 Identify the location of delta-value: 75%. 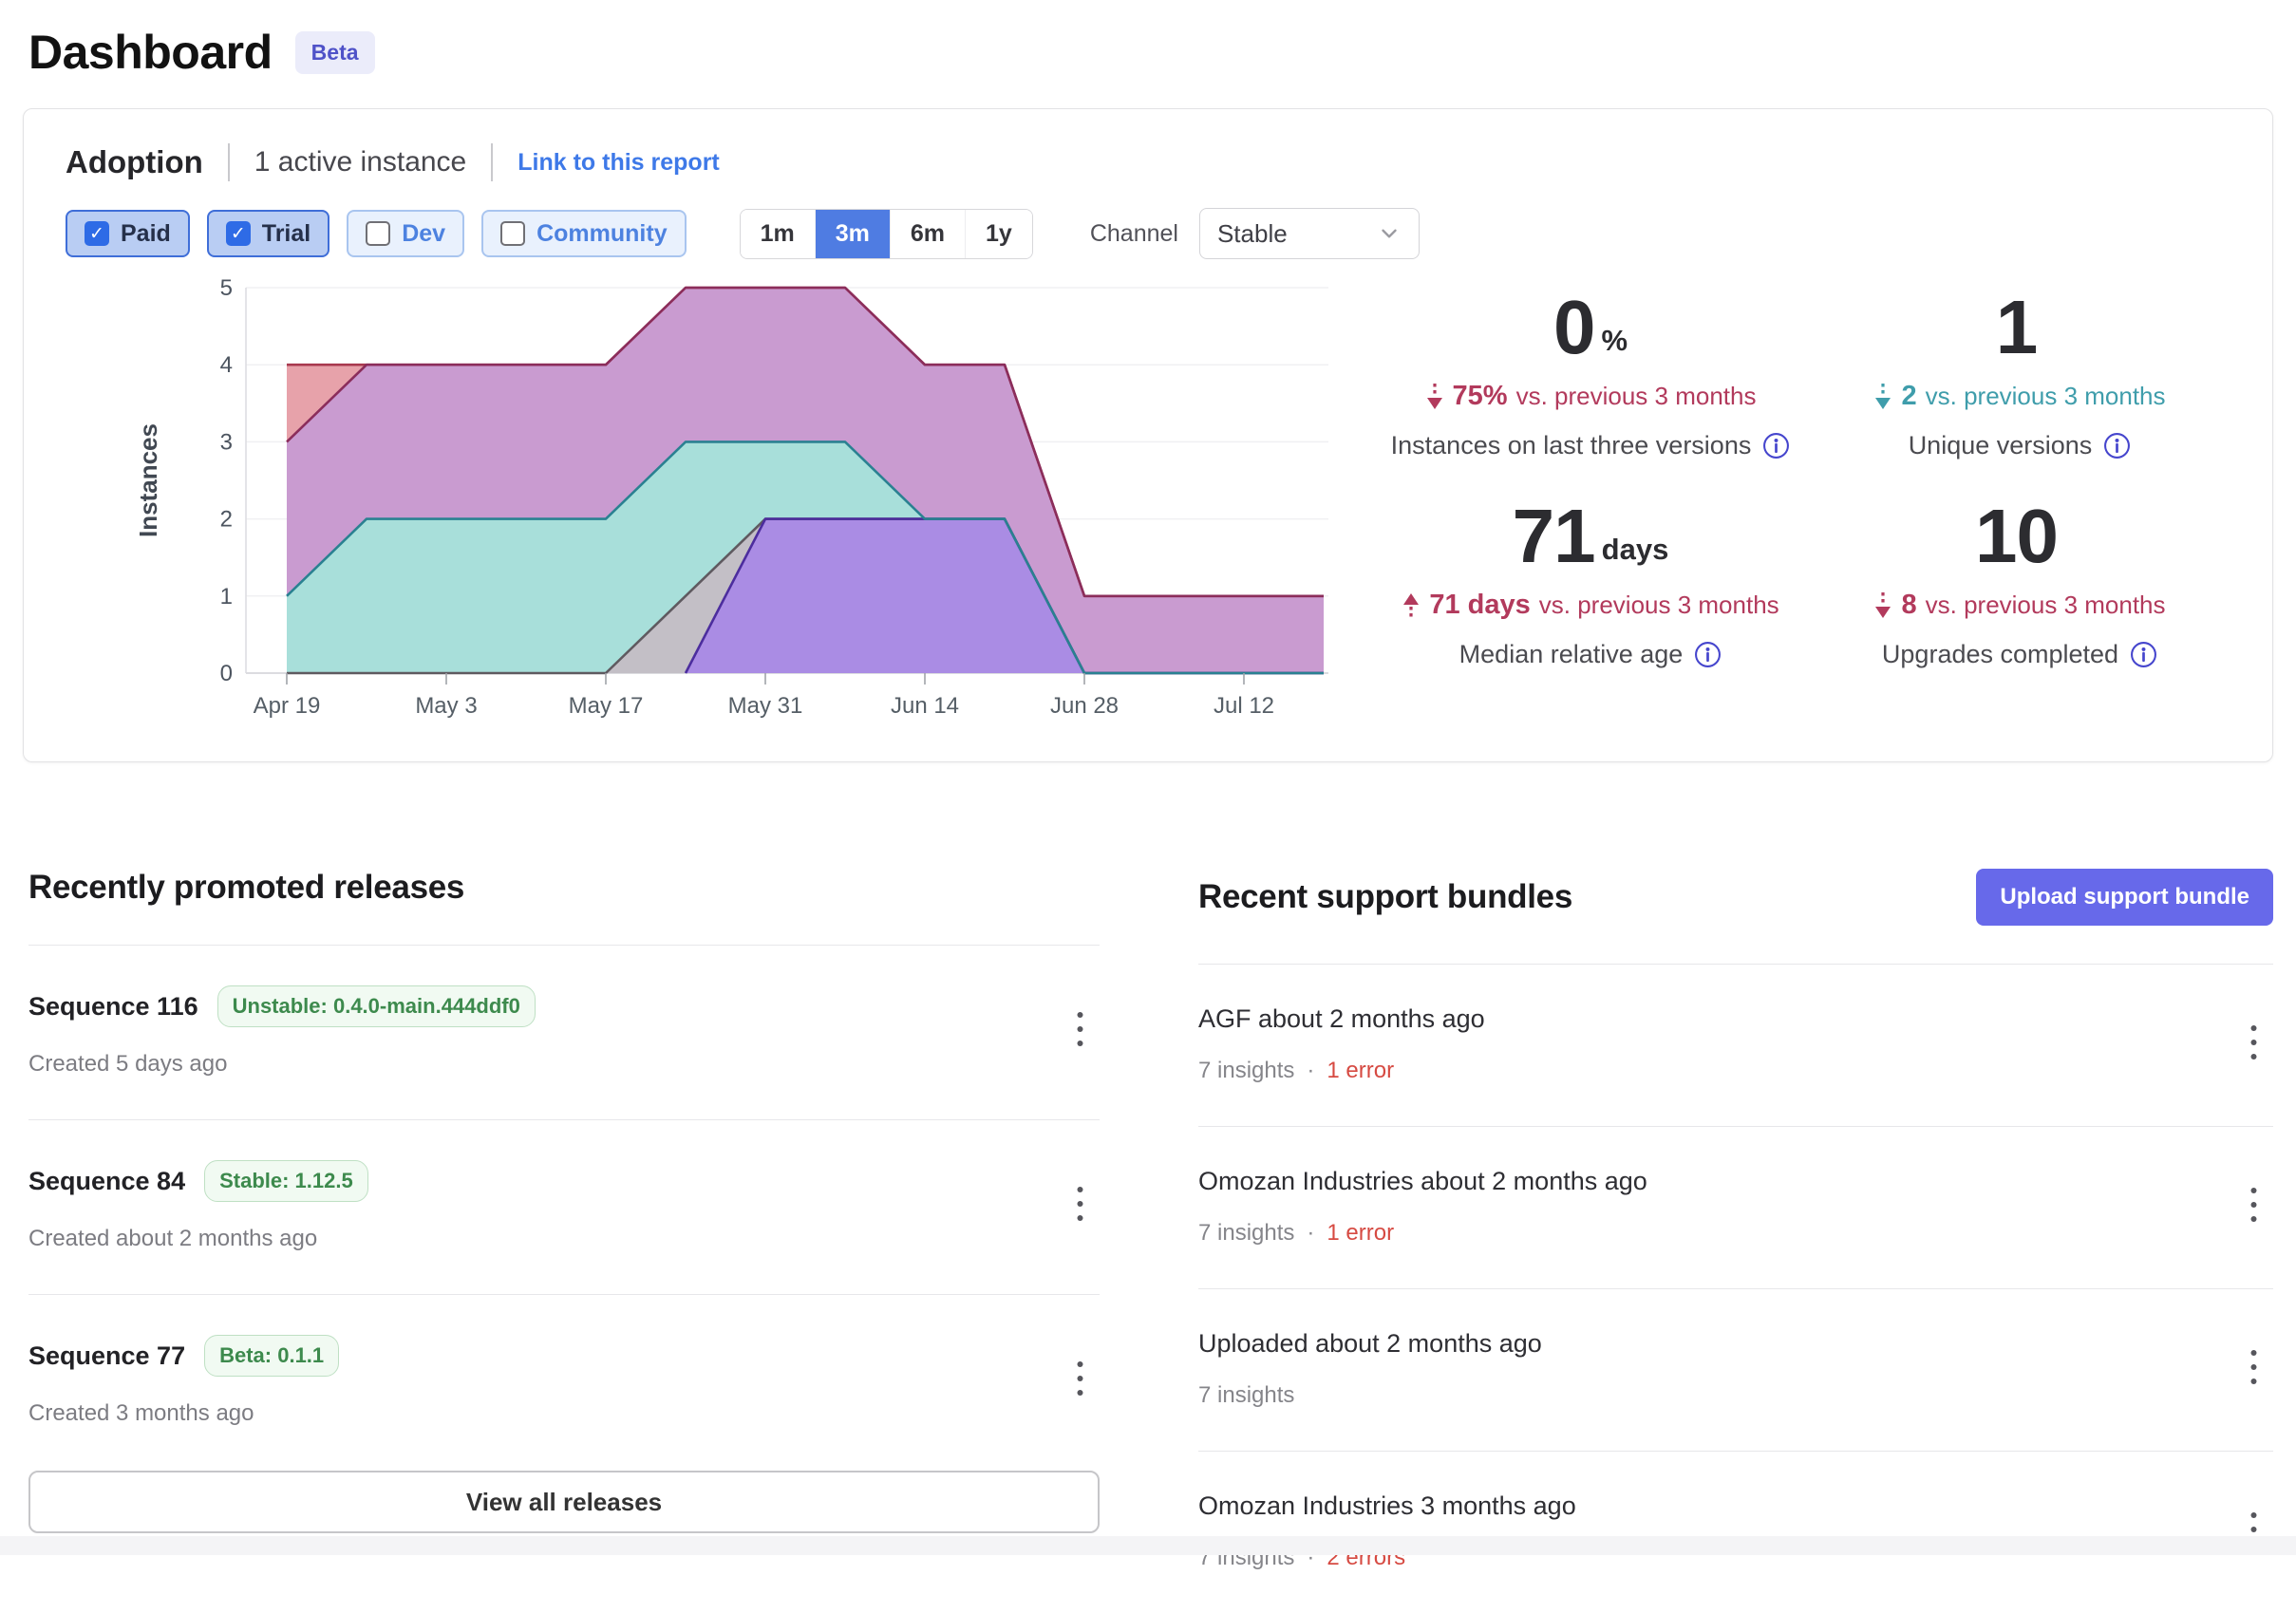
(1480, 396).